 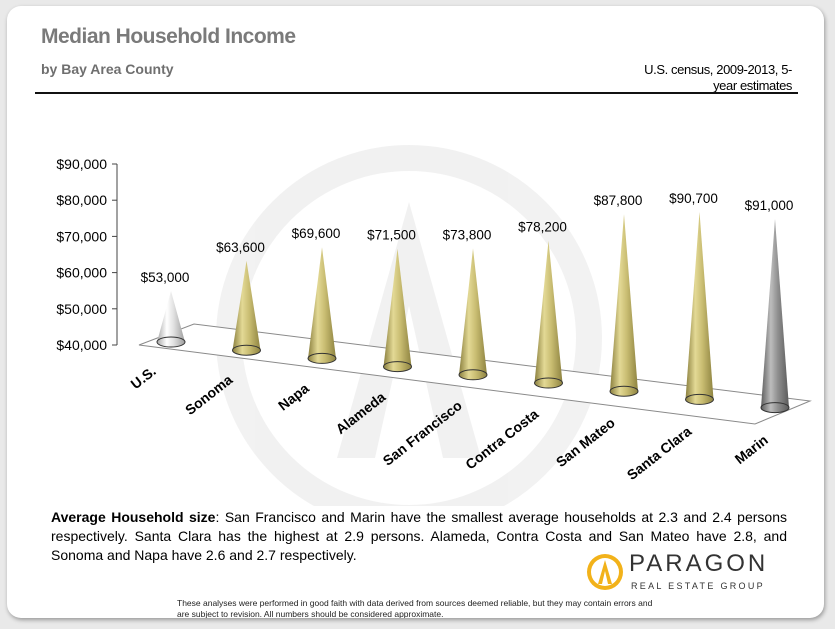 I want to click on logo-wordmark: PARAGON, so click(x=699, y=563).